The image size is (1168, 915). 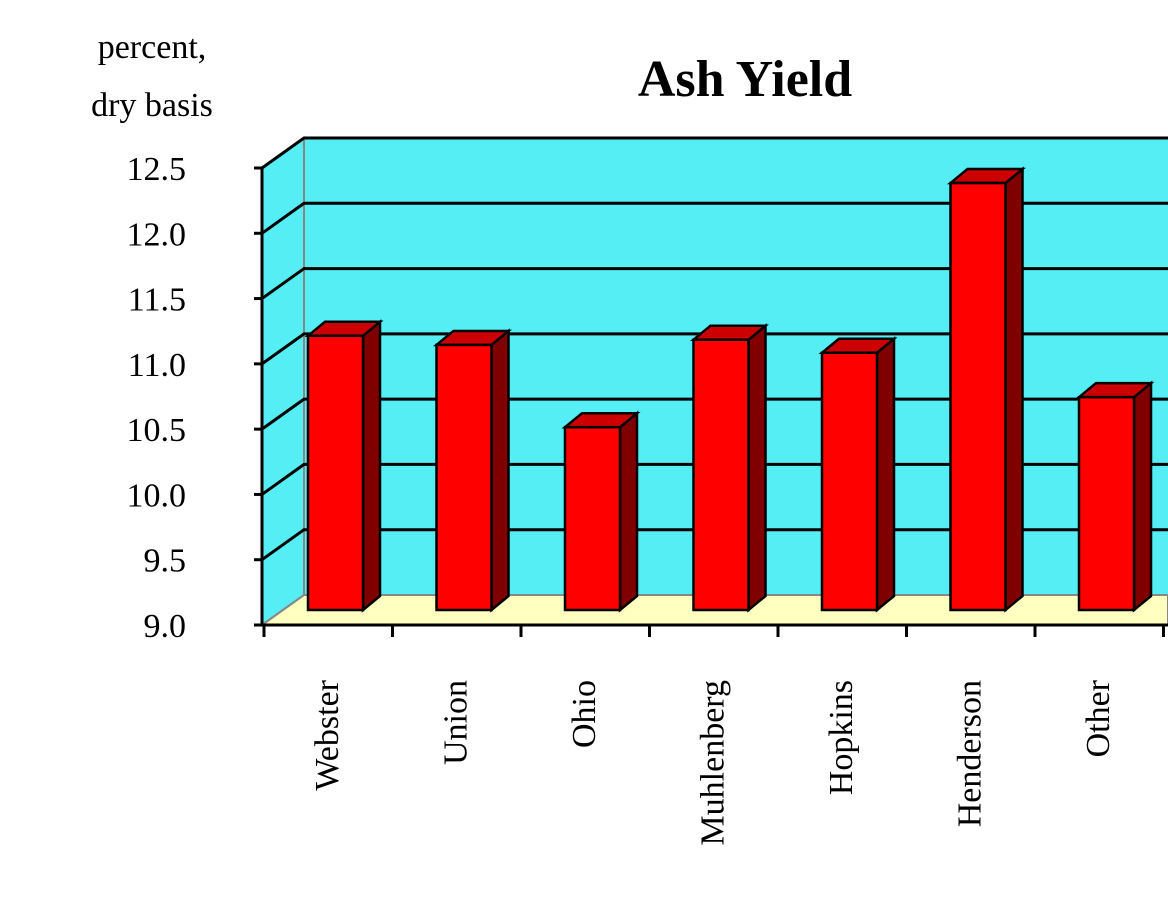 I want to click on y-axis-label-line-1: percent,, so click(x=152, y=47).